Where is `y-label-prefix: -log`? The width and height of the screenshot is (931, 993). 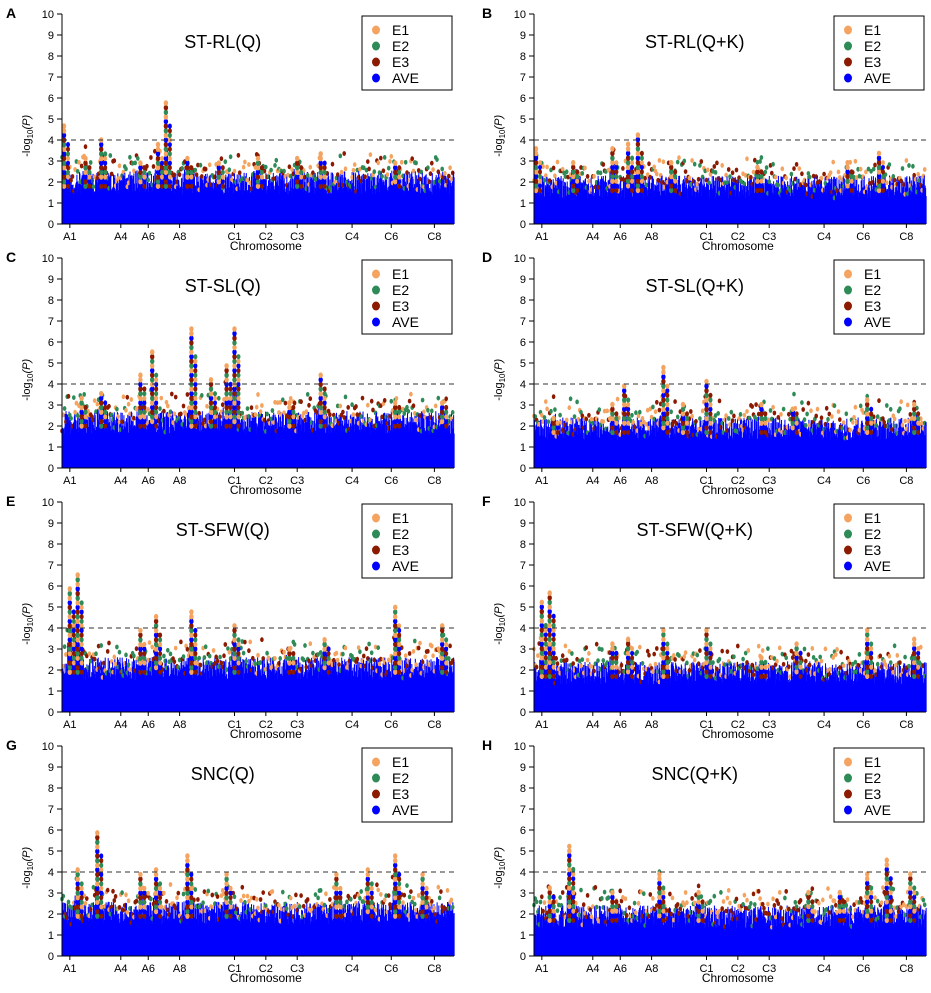
y-label-prefix: -log is located at coordinates (27, 147).